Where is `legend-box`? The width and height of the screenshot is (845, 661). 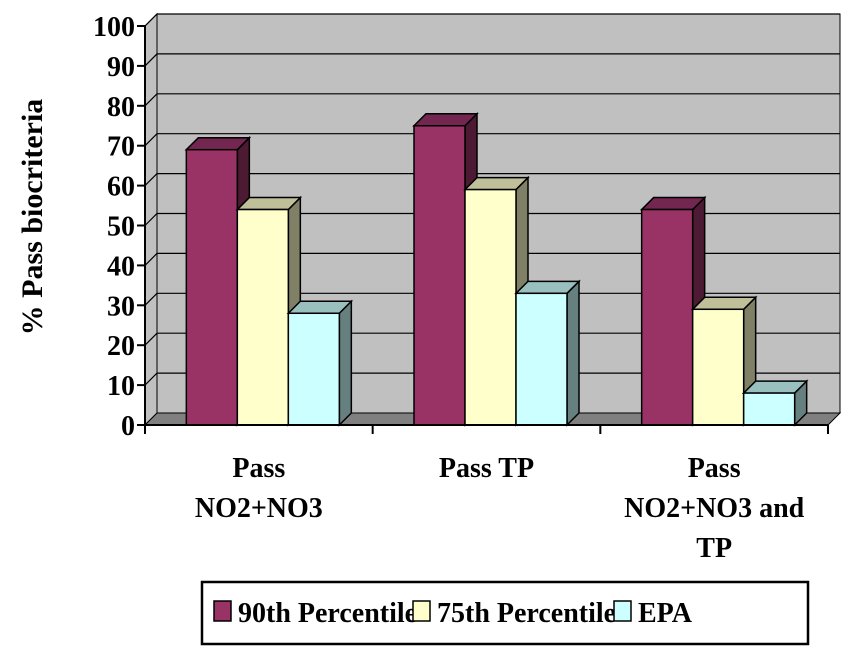
legend-box is located at coordinates (505, 613).